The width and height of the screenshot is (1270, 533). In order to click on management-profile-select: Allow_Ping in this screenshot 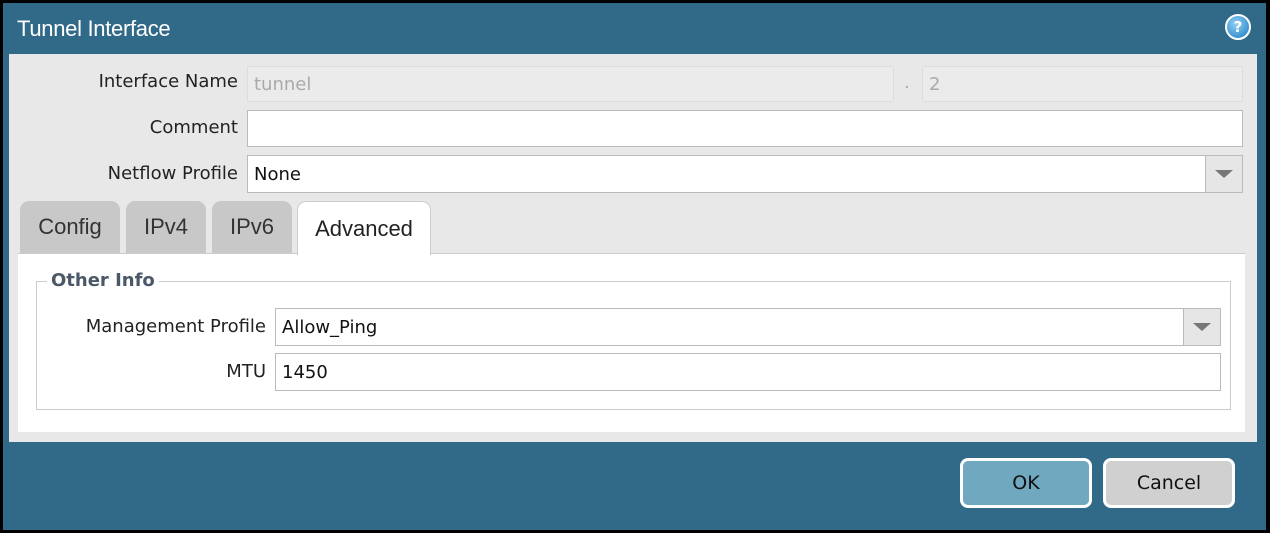, I will do `click(729, 327)`.